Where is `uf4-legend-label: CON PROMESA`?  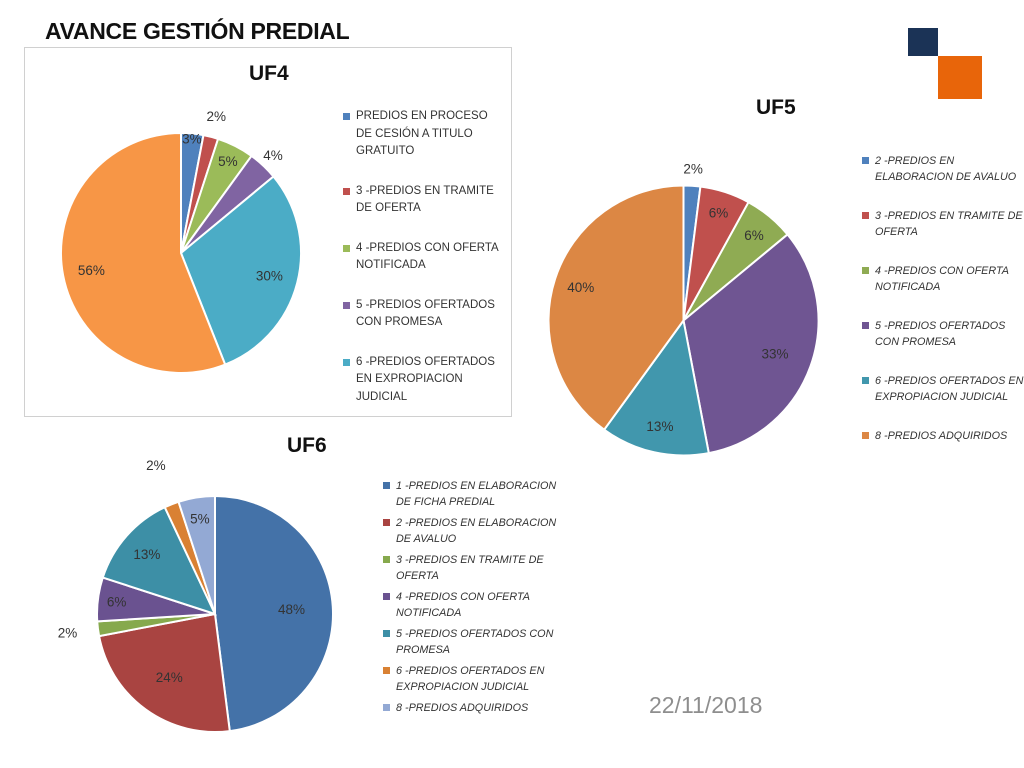 uf4-legend-label: CON PROMESA is located at coordinates (399, 322).